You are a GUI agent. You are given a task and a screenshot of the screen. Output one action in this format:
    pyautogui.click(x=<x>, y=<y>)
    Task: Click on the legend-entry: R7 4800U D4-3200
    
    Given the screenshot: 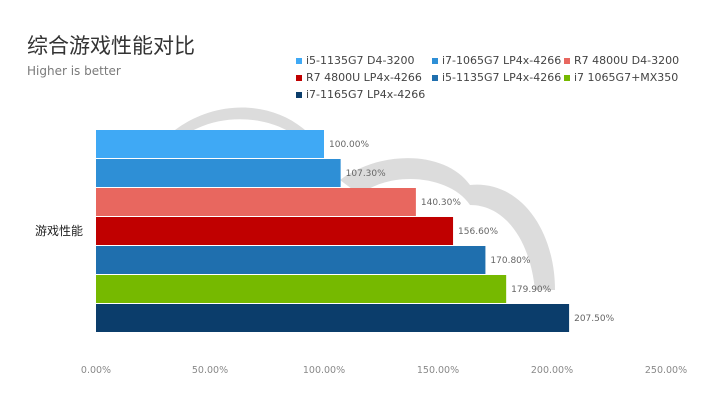 What is the action you would take?
    pyautogui.click(x=626, y=60)
    